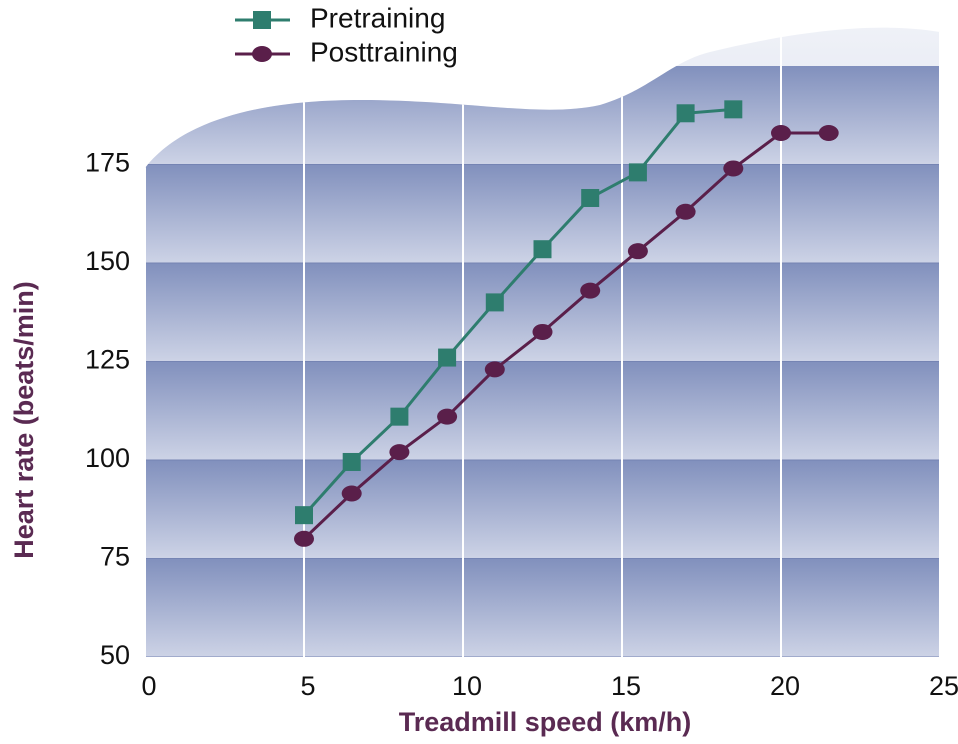 This screenshot has height=744, width=958. I want to click on x-tick-label: 15, so click(626, 686).